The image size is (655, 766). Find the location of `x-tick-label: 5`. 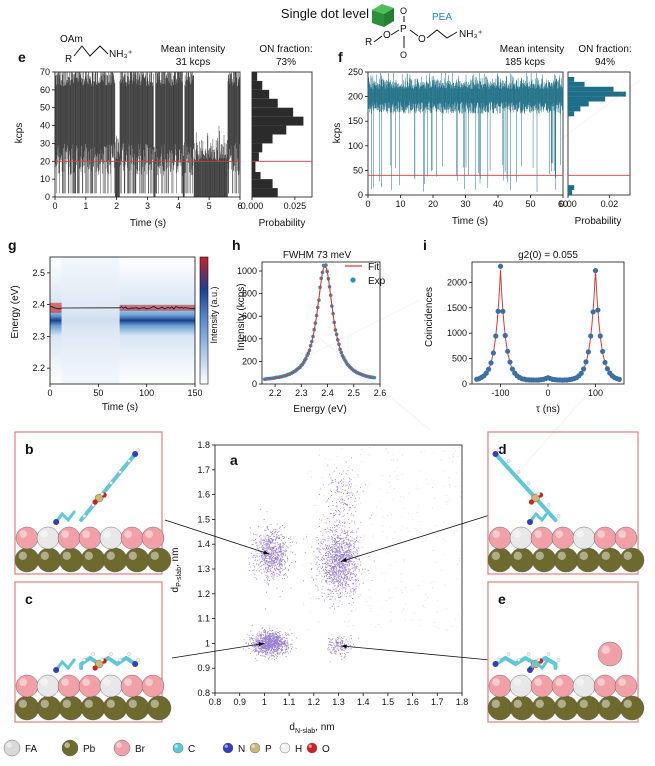

x-tick-label: 5 is located at coordinates (209, 206).